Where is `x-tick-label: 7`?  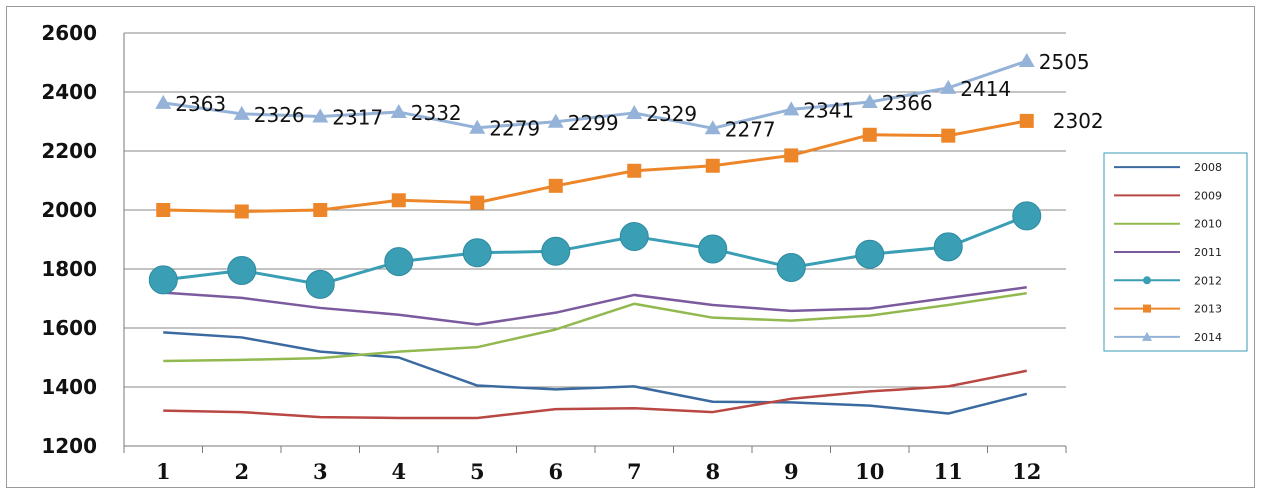 x-tick-label: 7 is located at coordinates (634, 471).